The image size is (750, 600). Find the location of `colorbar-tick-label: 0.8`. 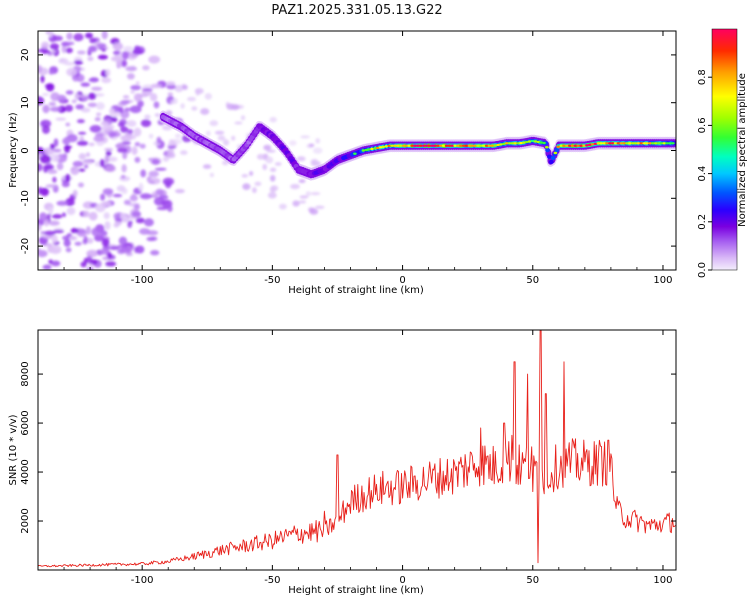

colorbar-tick-label: 0.8 is located at coordinates (702, 77).